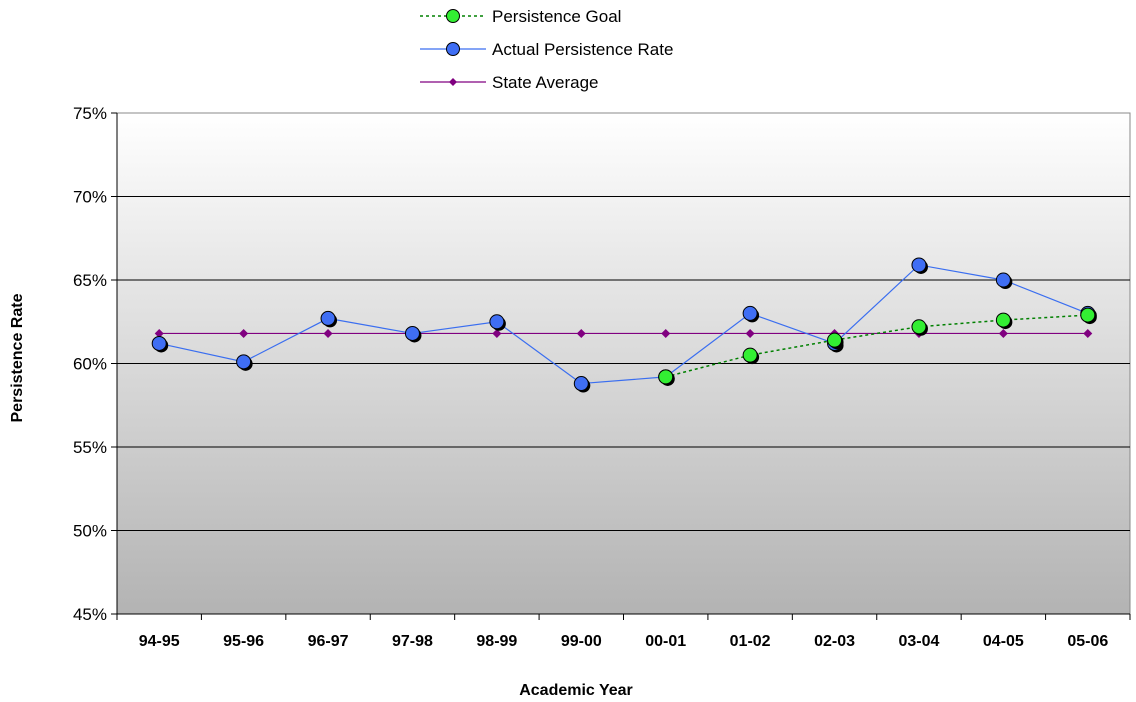 The height and width of the screenshot is (702, 1136). What do you see at coordinates (545, 82) in the screenshot?
I see `legend-label: State Average` at bounding box center [545, 82].